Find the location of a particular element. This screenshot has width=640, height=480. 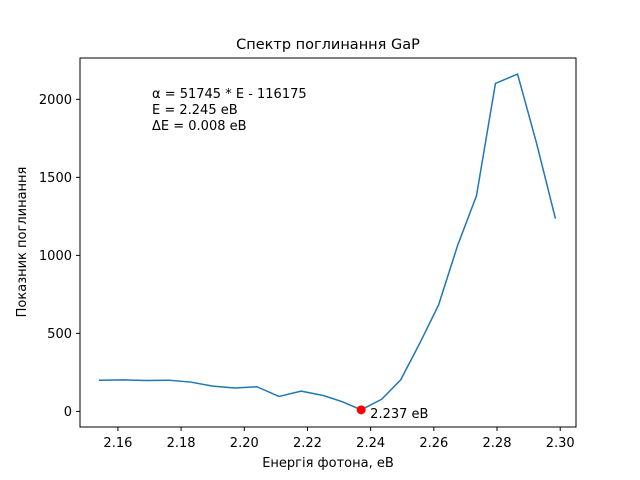

x-tick-label: 2.24 is located at coordinates (370, 443).